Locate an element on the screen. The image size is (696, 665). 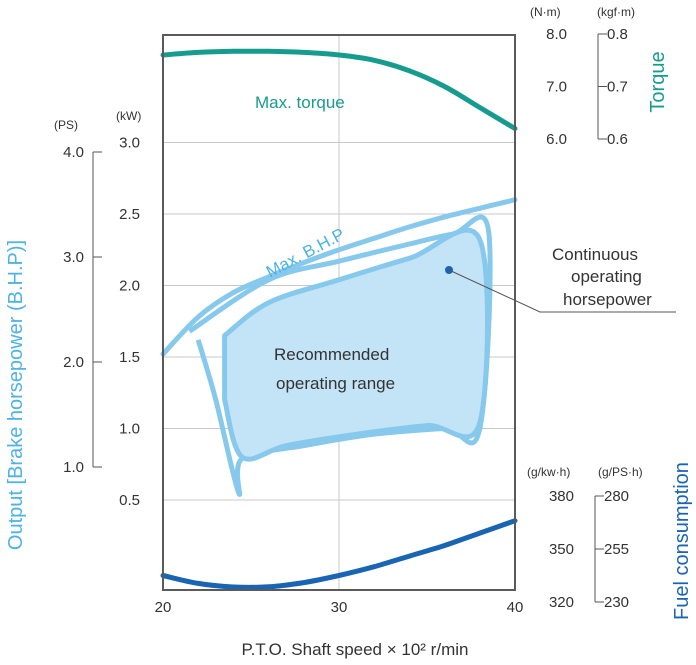
fuel-consumption-curve is located at coordinates (339, 554).